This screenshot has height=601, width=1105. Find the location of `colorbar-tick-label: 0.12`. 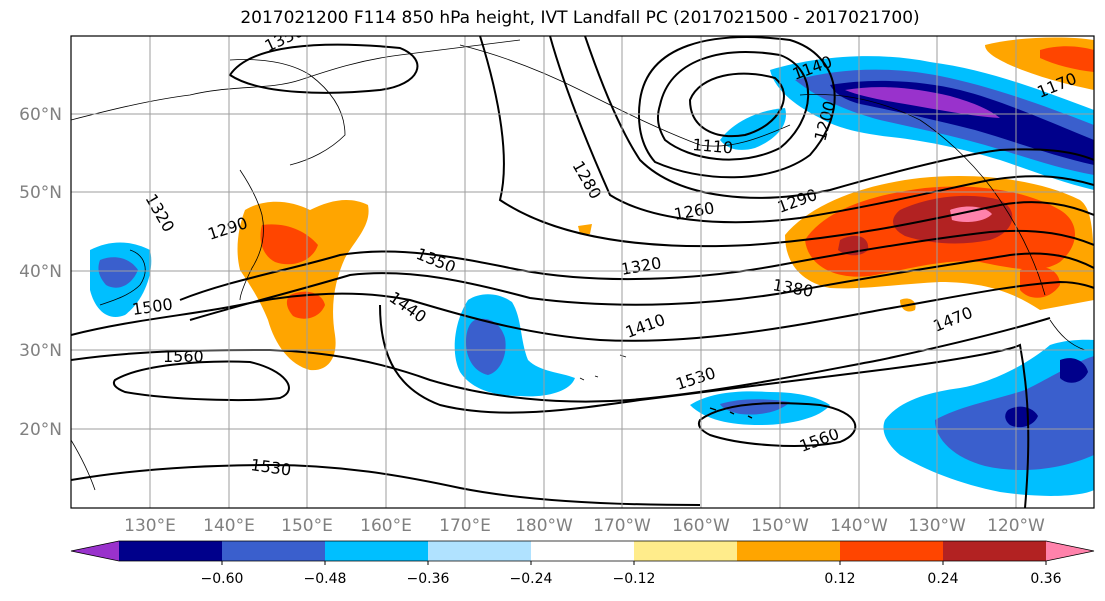

colorbar-tick-label: 0.12 is located at coordinates (839, 579).